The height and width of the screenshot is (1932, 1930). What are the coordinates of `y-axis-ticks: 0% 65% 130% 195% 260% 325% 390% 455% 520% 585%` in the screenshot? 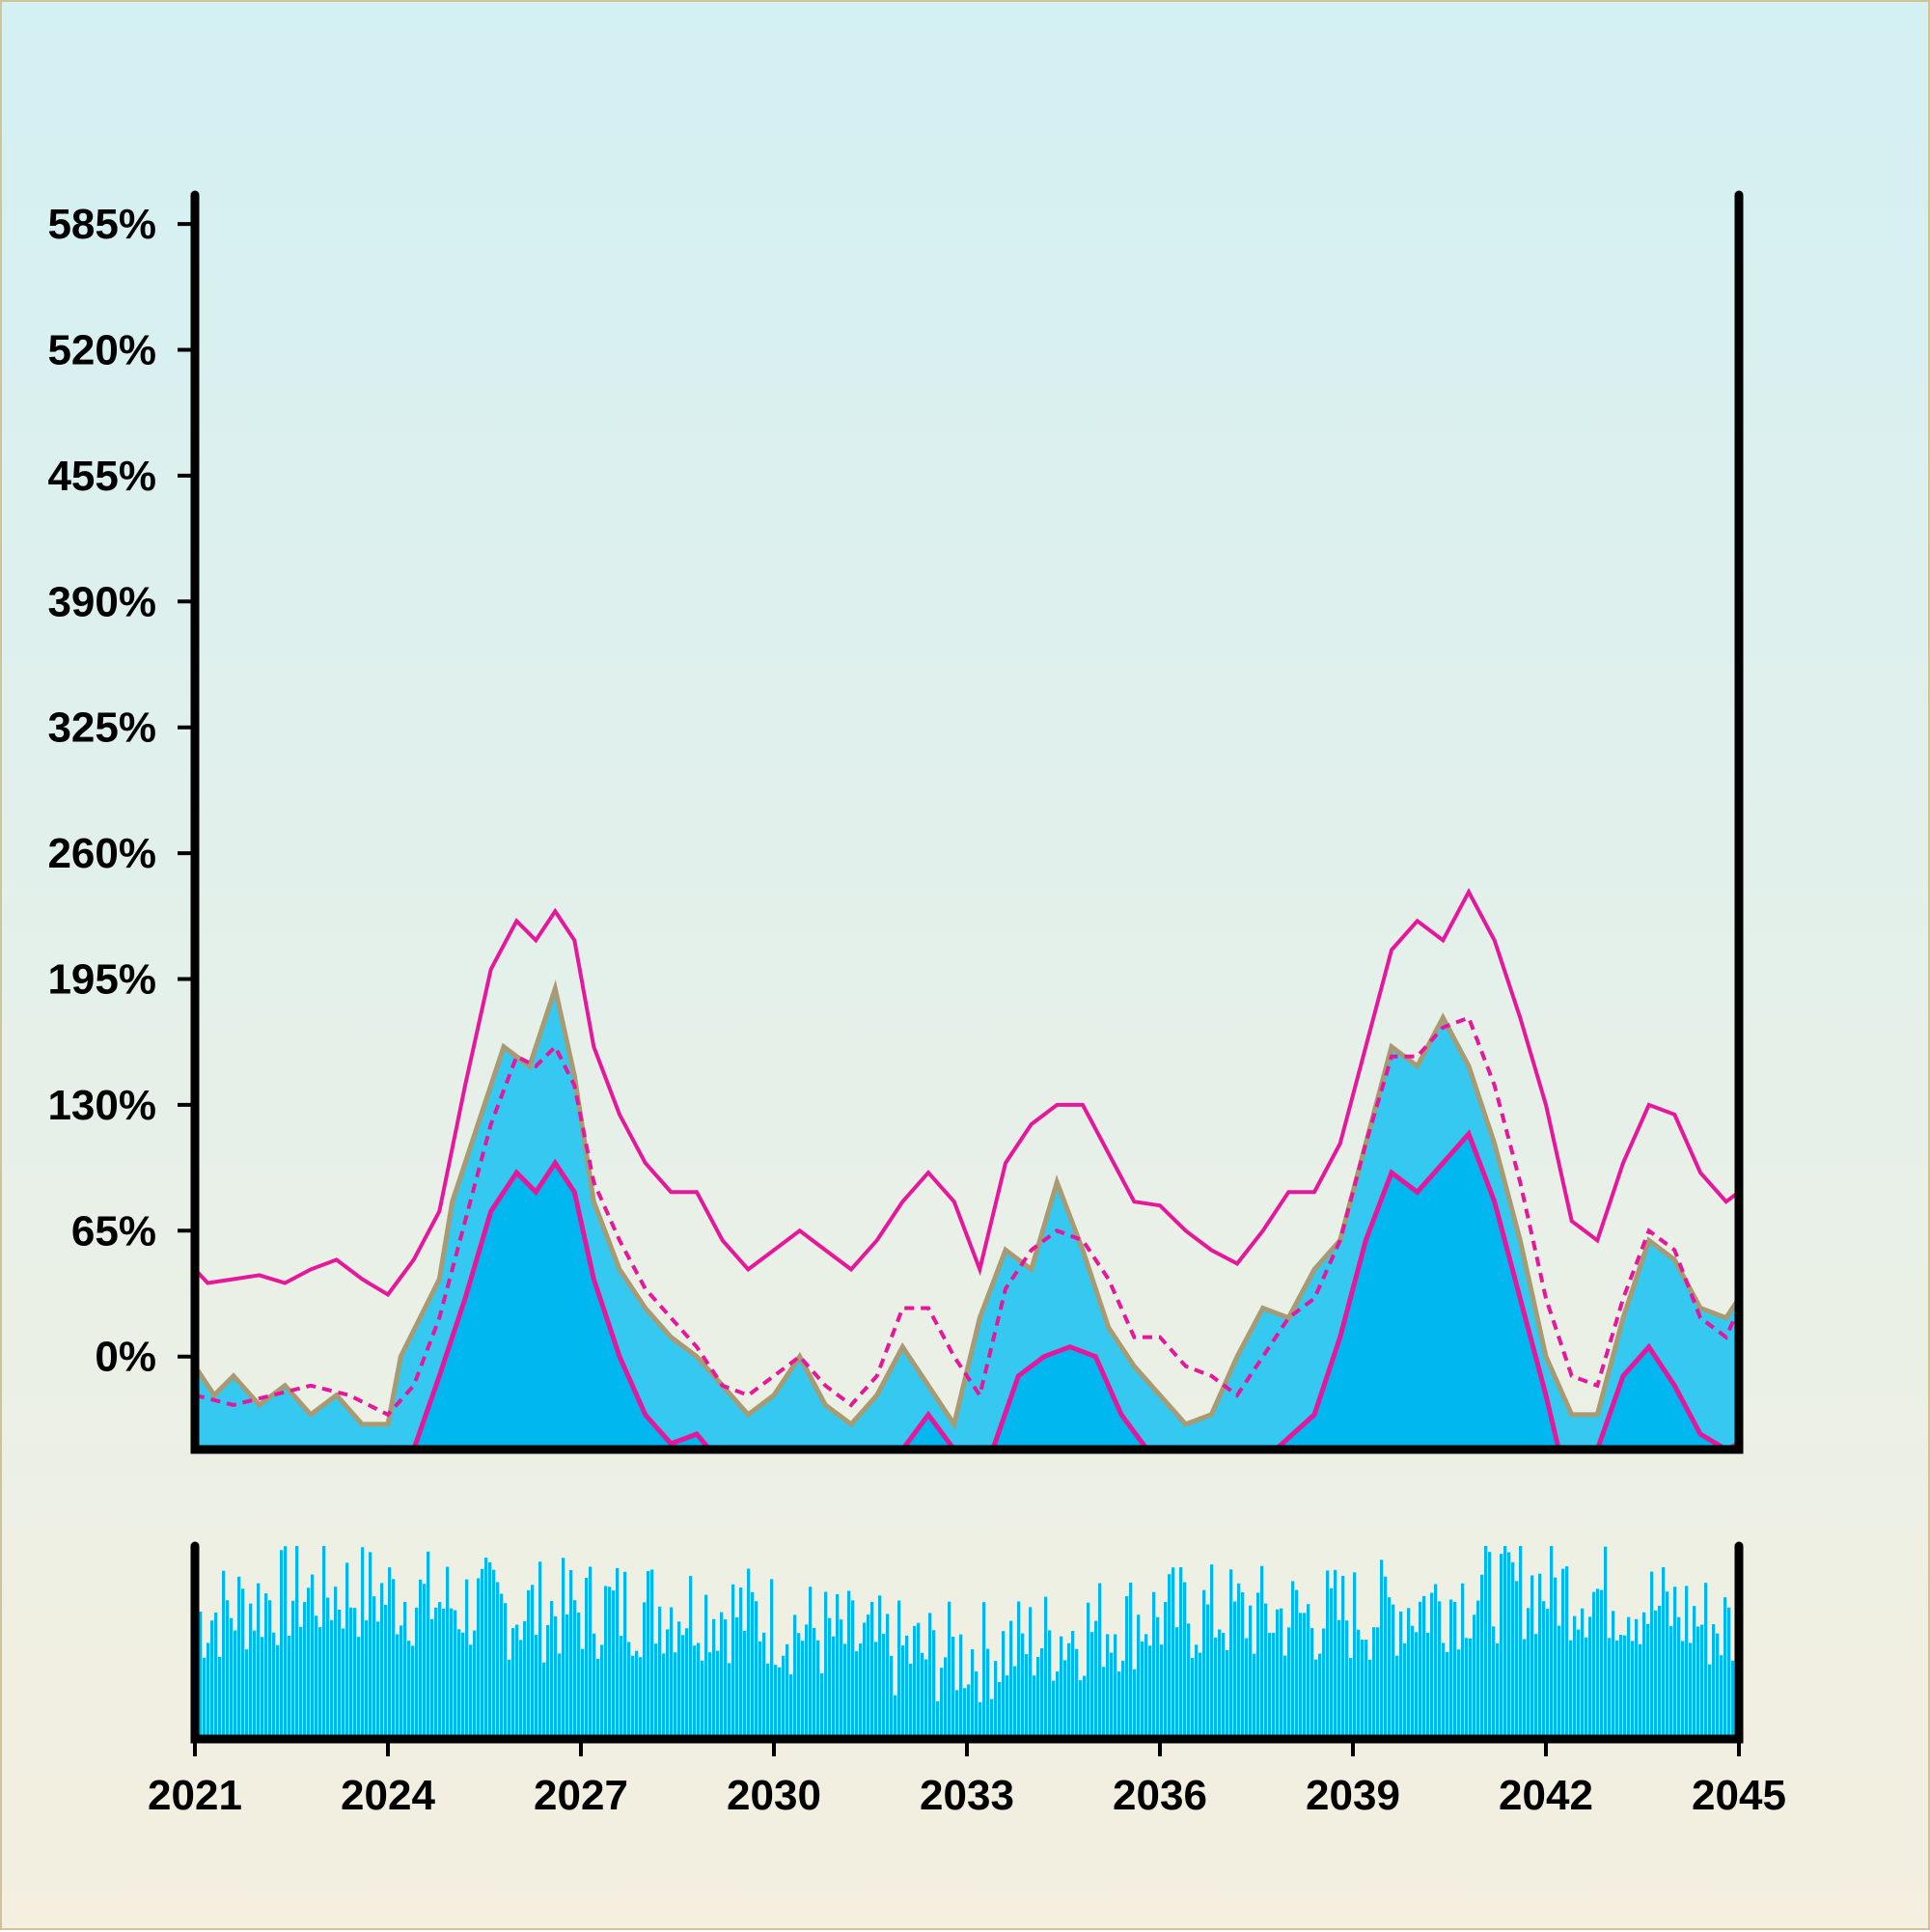 It's located at (121, 791).